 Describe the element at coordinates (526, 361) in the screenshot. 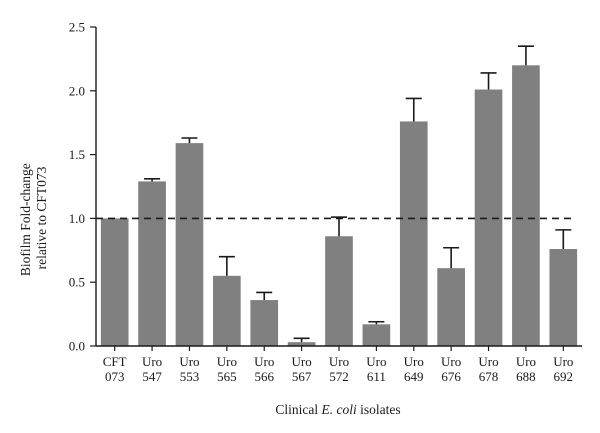

I see `x-tick-label-11-line-0: Uro` at that location.